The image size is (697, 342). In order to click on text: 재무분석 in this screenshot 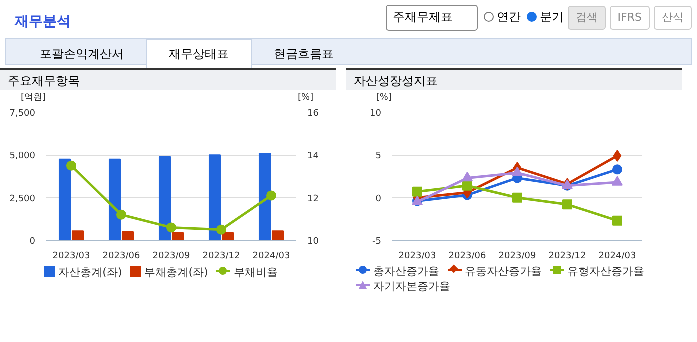, I will do `click(42, 22)`.